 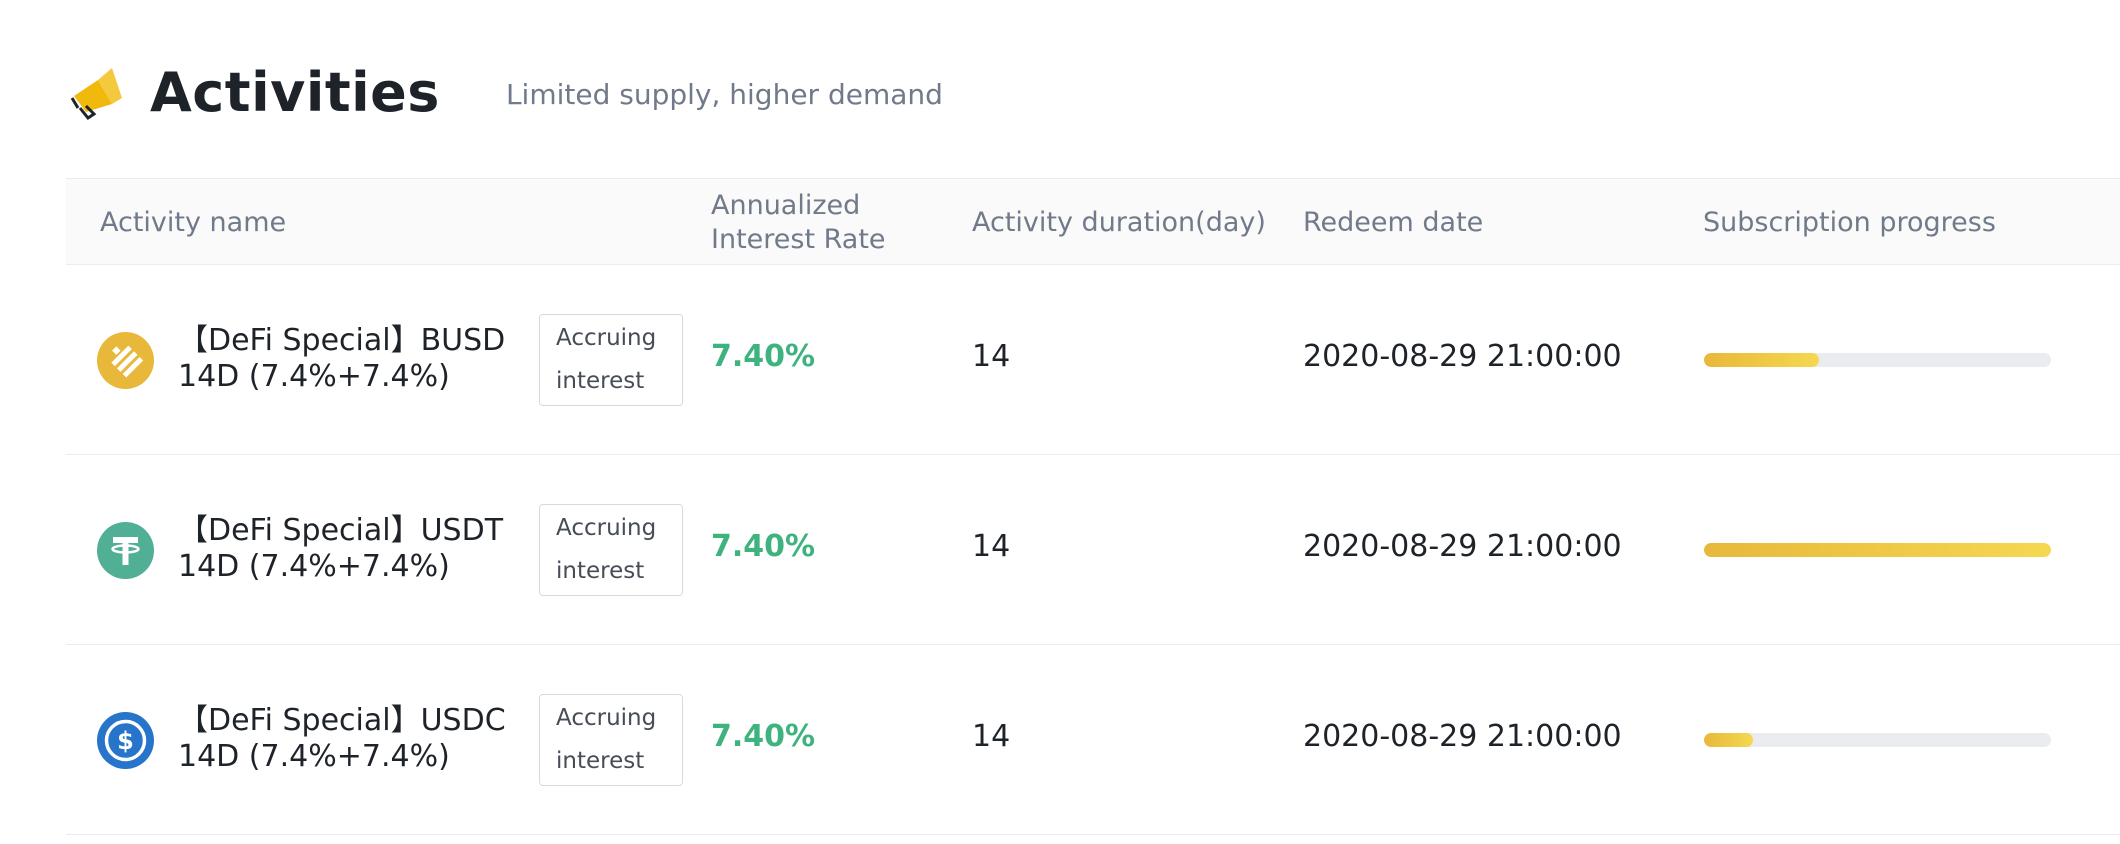 What do you see at coordinates (1849, 222) in the screenshot?
I see `column-header-subscription-progress: Subscription progress` at bounding box center [1849, 222].